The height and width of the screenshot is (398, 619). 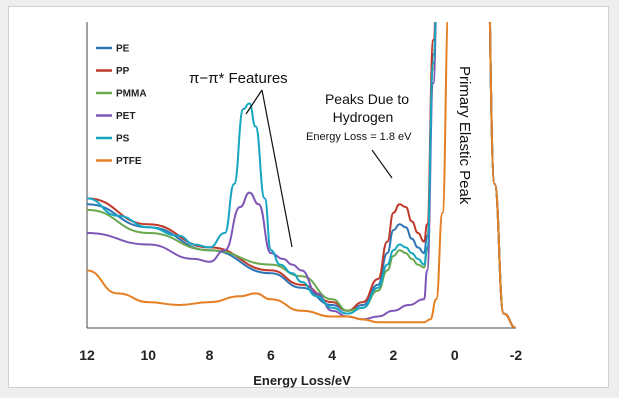 I want to click on annotation-pi-features: π−π* Features, so click(x=238, y=78).